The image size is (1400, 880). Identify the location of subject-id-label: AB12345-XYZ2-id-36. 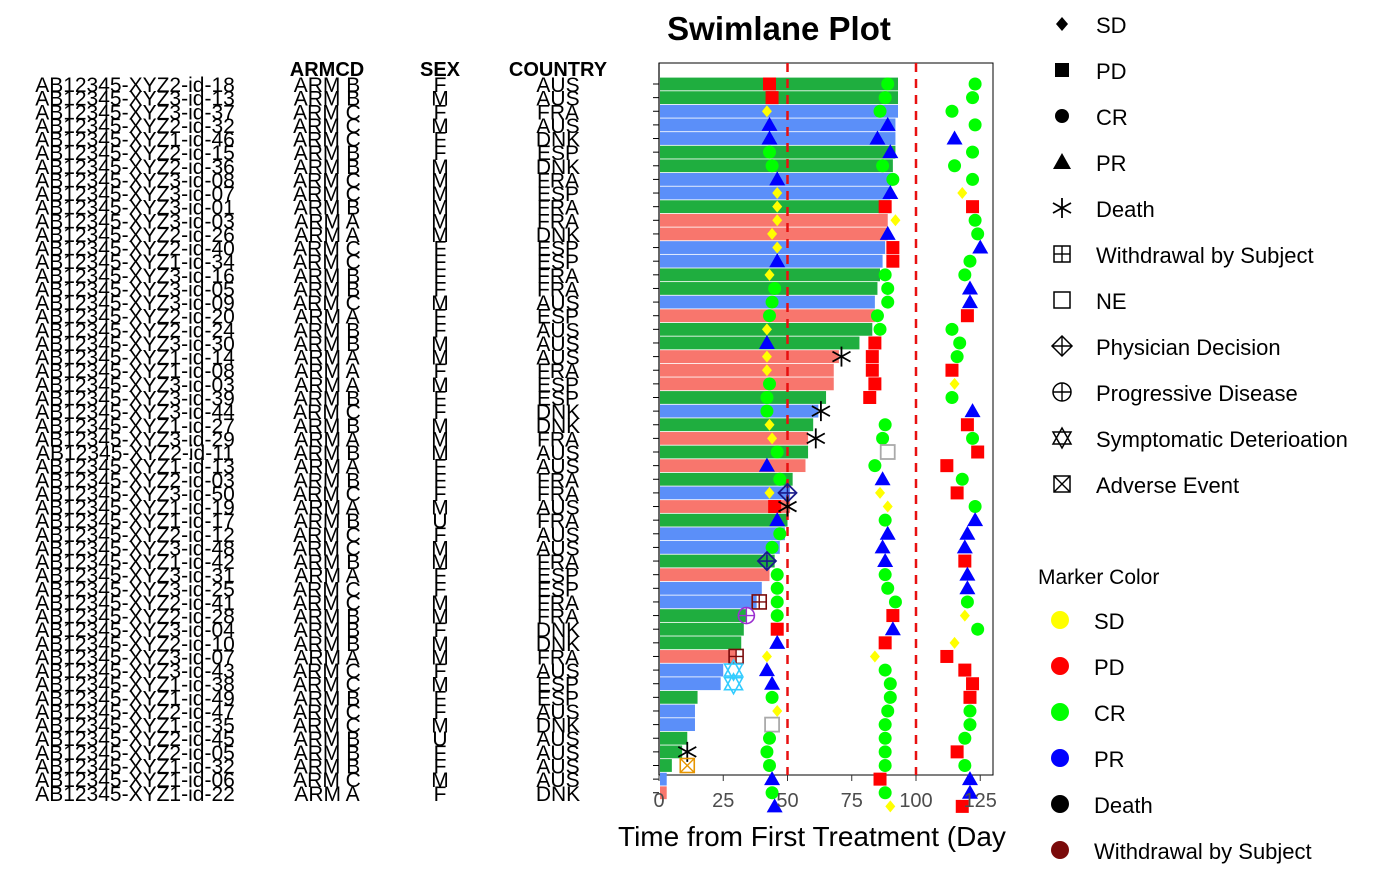
(135, 167).